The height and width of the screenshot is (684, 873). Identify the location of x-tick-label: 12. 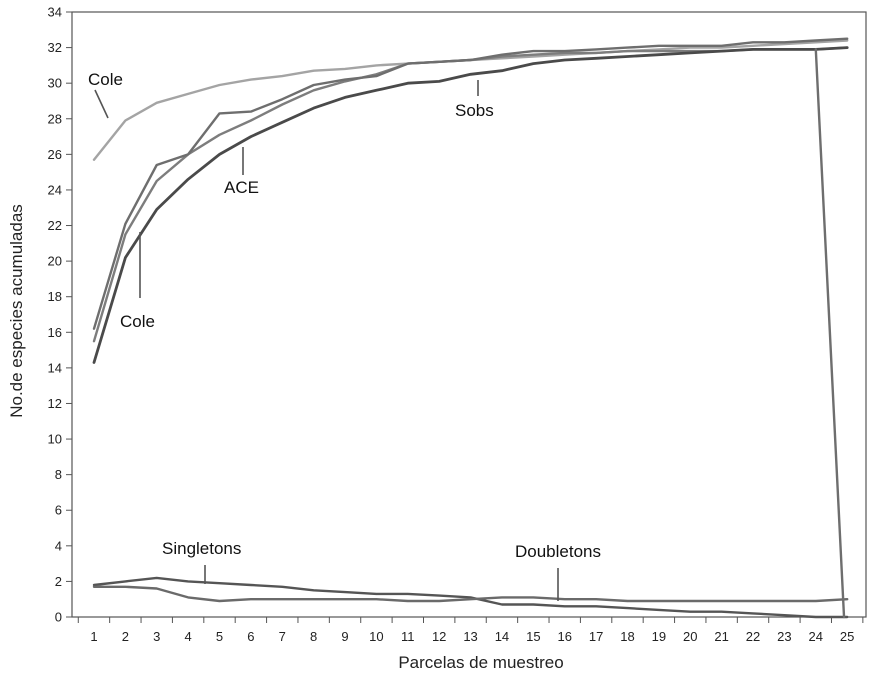
(439, 636).